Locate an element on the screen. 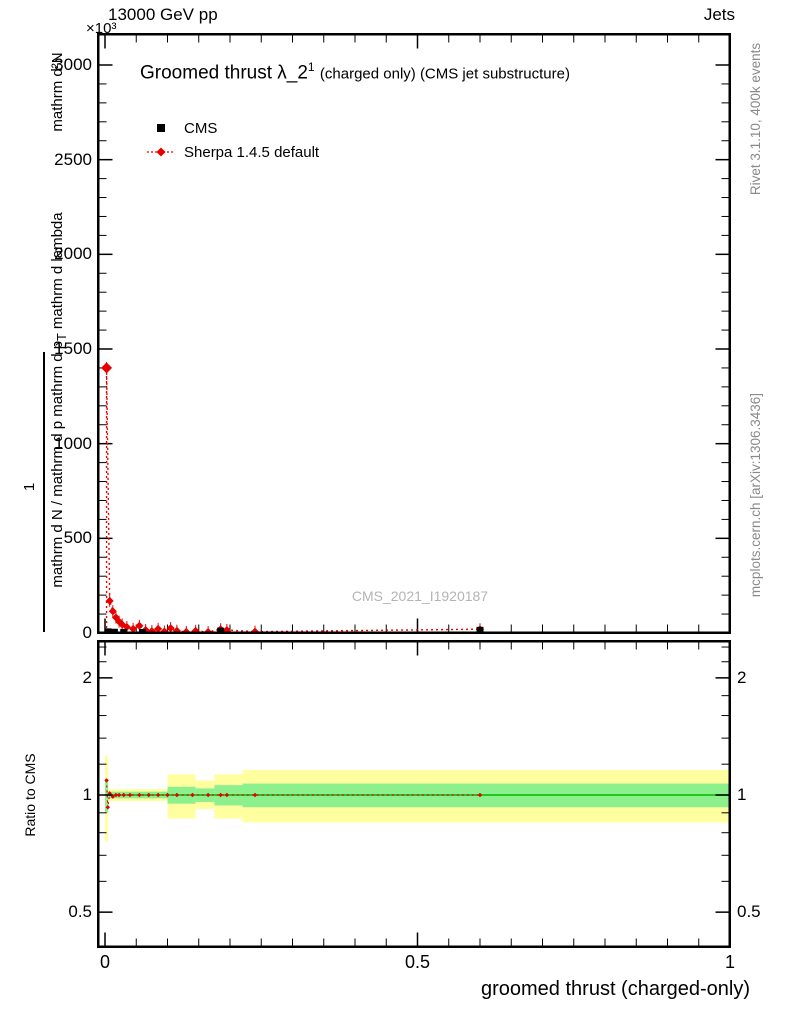 This screenshot has height=1024, width=786. x-axis-title: groomed thrust (charged-only) is located at coordinates (615, 989).